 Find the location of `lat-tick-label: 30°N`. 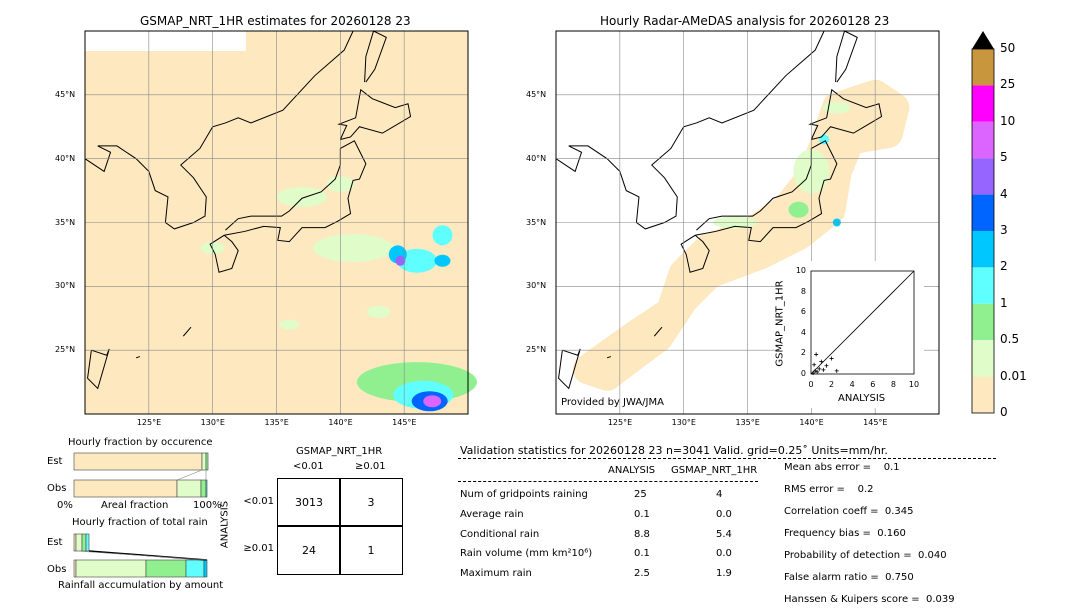

lat-tick-label: 30°N is located at coordinates (536, 286).